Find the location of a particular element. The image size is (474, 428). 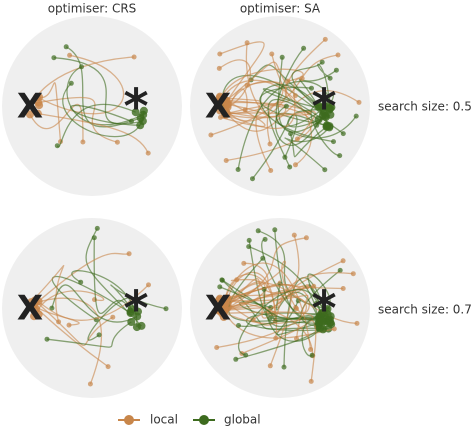

column-title: optimiser: CRS is located at coordinates (92, 9).